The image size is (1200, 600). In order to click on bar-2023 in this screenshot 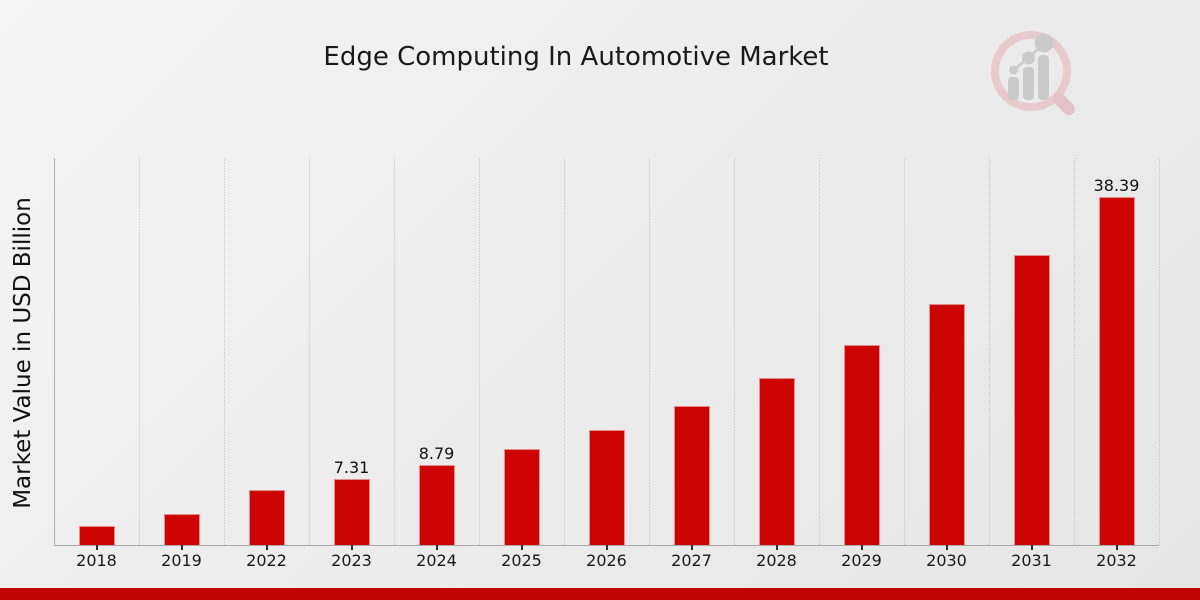, I will do `click(351, 512)`.